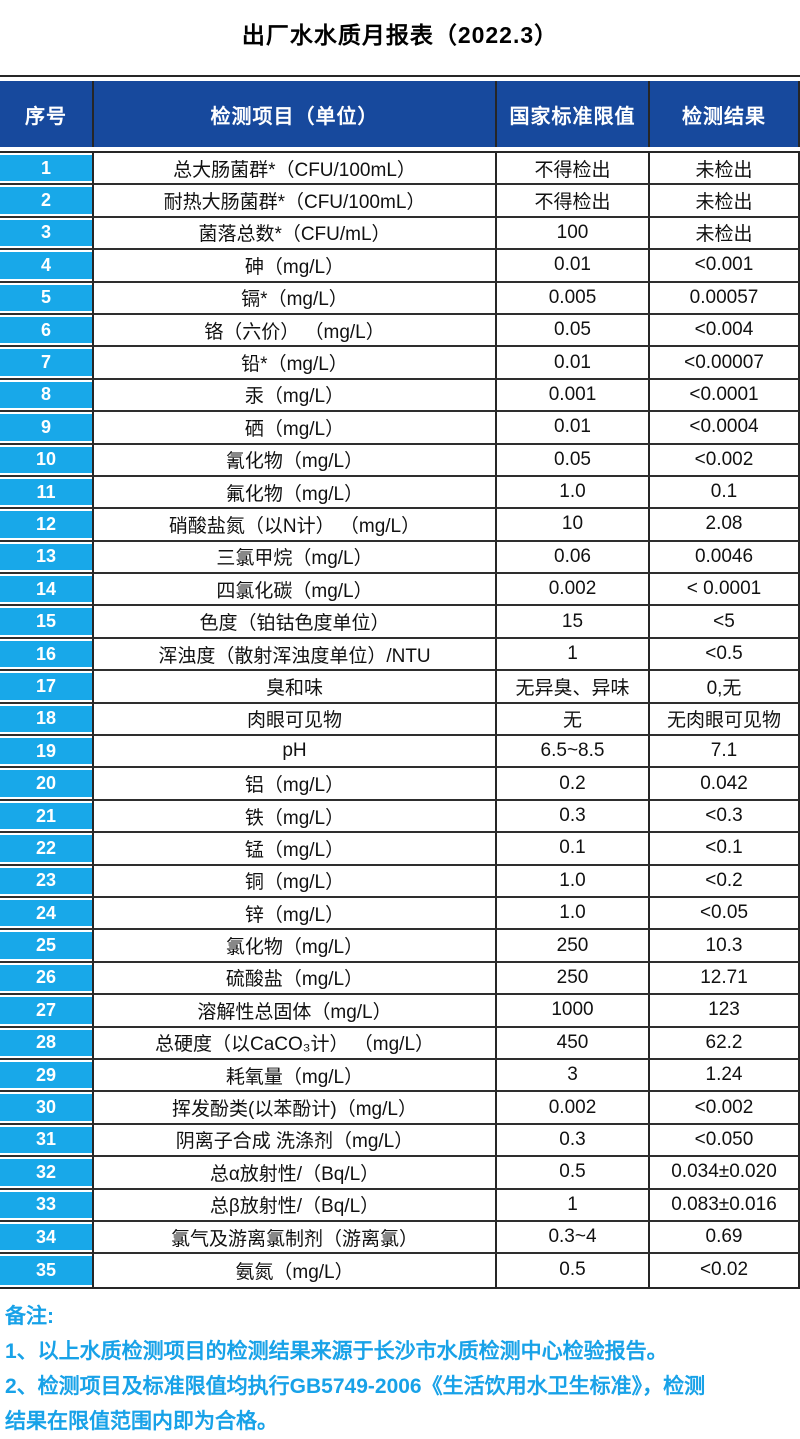 The image size is (800, 1439). What do you see at coordinates (47, 1011) in the screenshot?
I see `row-index-cell: 27` at bounding box center [47, 1011].